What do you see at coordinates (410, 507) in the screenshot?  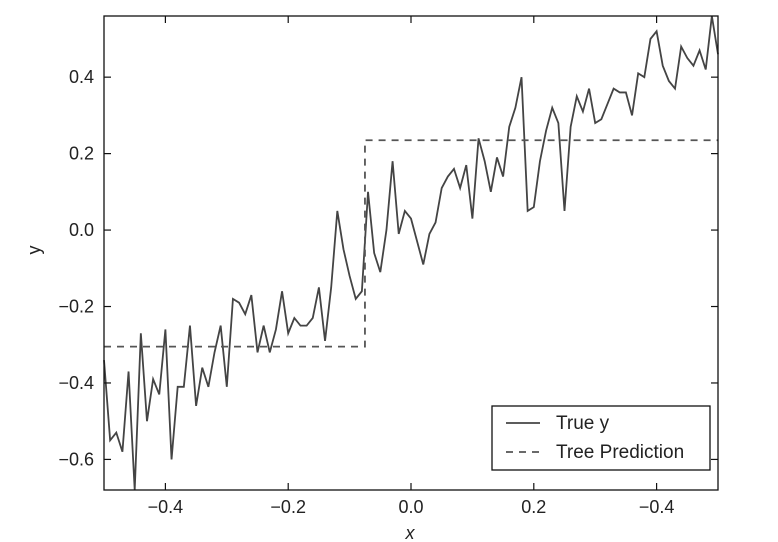 I see `x-tick-label: 0.0` at bounding box center [410, 507].